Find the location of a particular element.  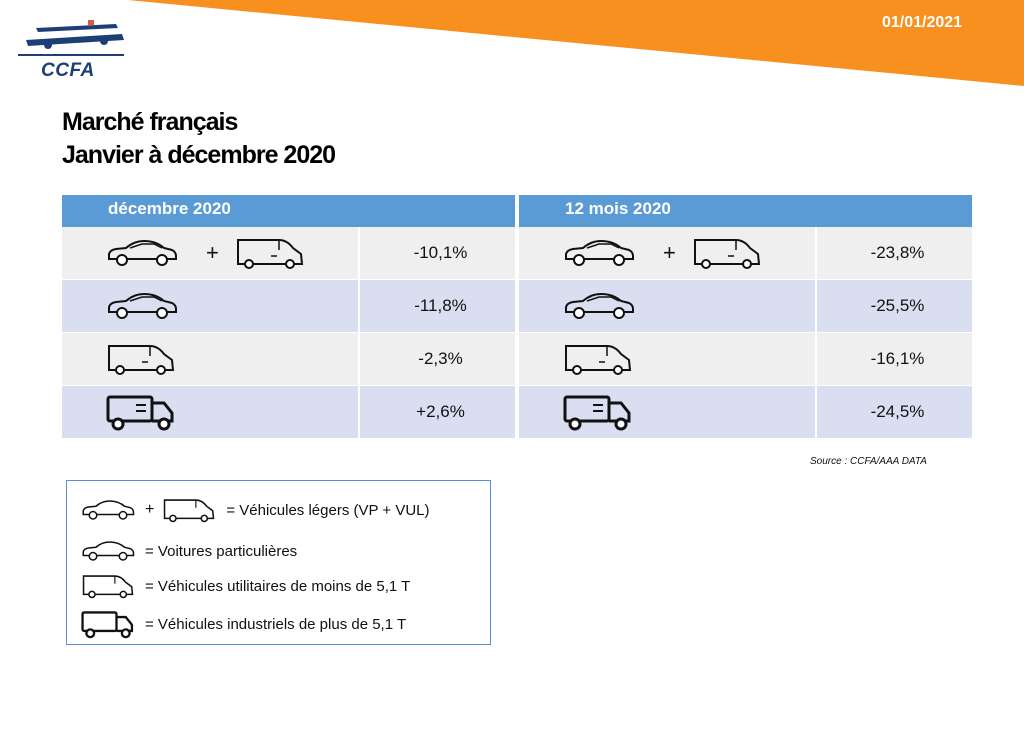

ccfa-logo-icon is located at coordinates (71, 38).